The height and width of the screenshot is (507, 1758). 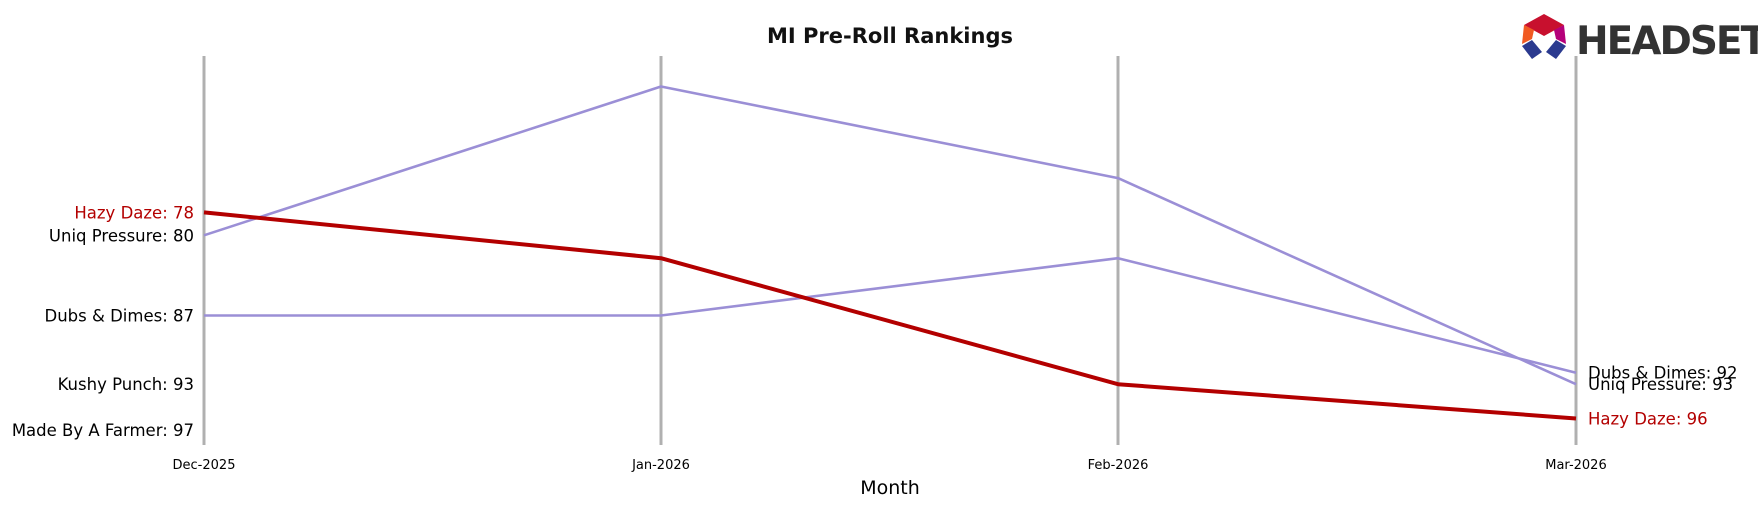 What do you see at coordinates (660, 465) in the screenshot?
I see `x-tick-jan-2026: Jan-2026` at bounding box center [660, 465].